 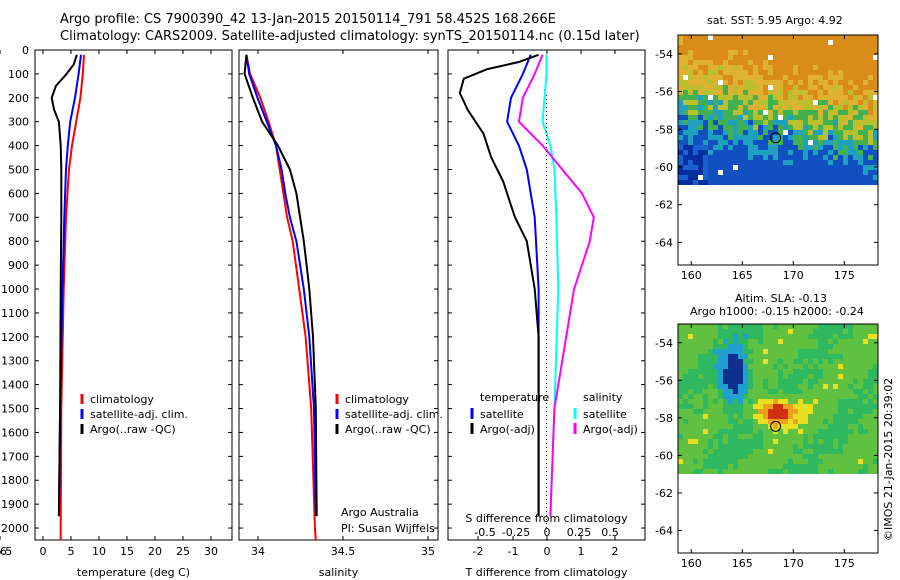 I want to click on series-line-climatology, so click(x=72, y=297).